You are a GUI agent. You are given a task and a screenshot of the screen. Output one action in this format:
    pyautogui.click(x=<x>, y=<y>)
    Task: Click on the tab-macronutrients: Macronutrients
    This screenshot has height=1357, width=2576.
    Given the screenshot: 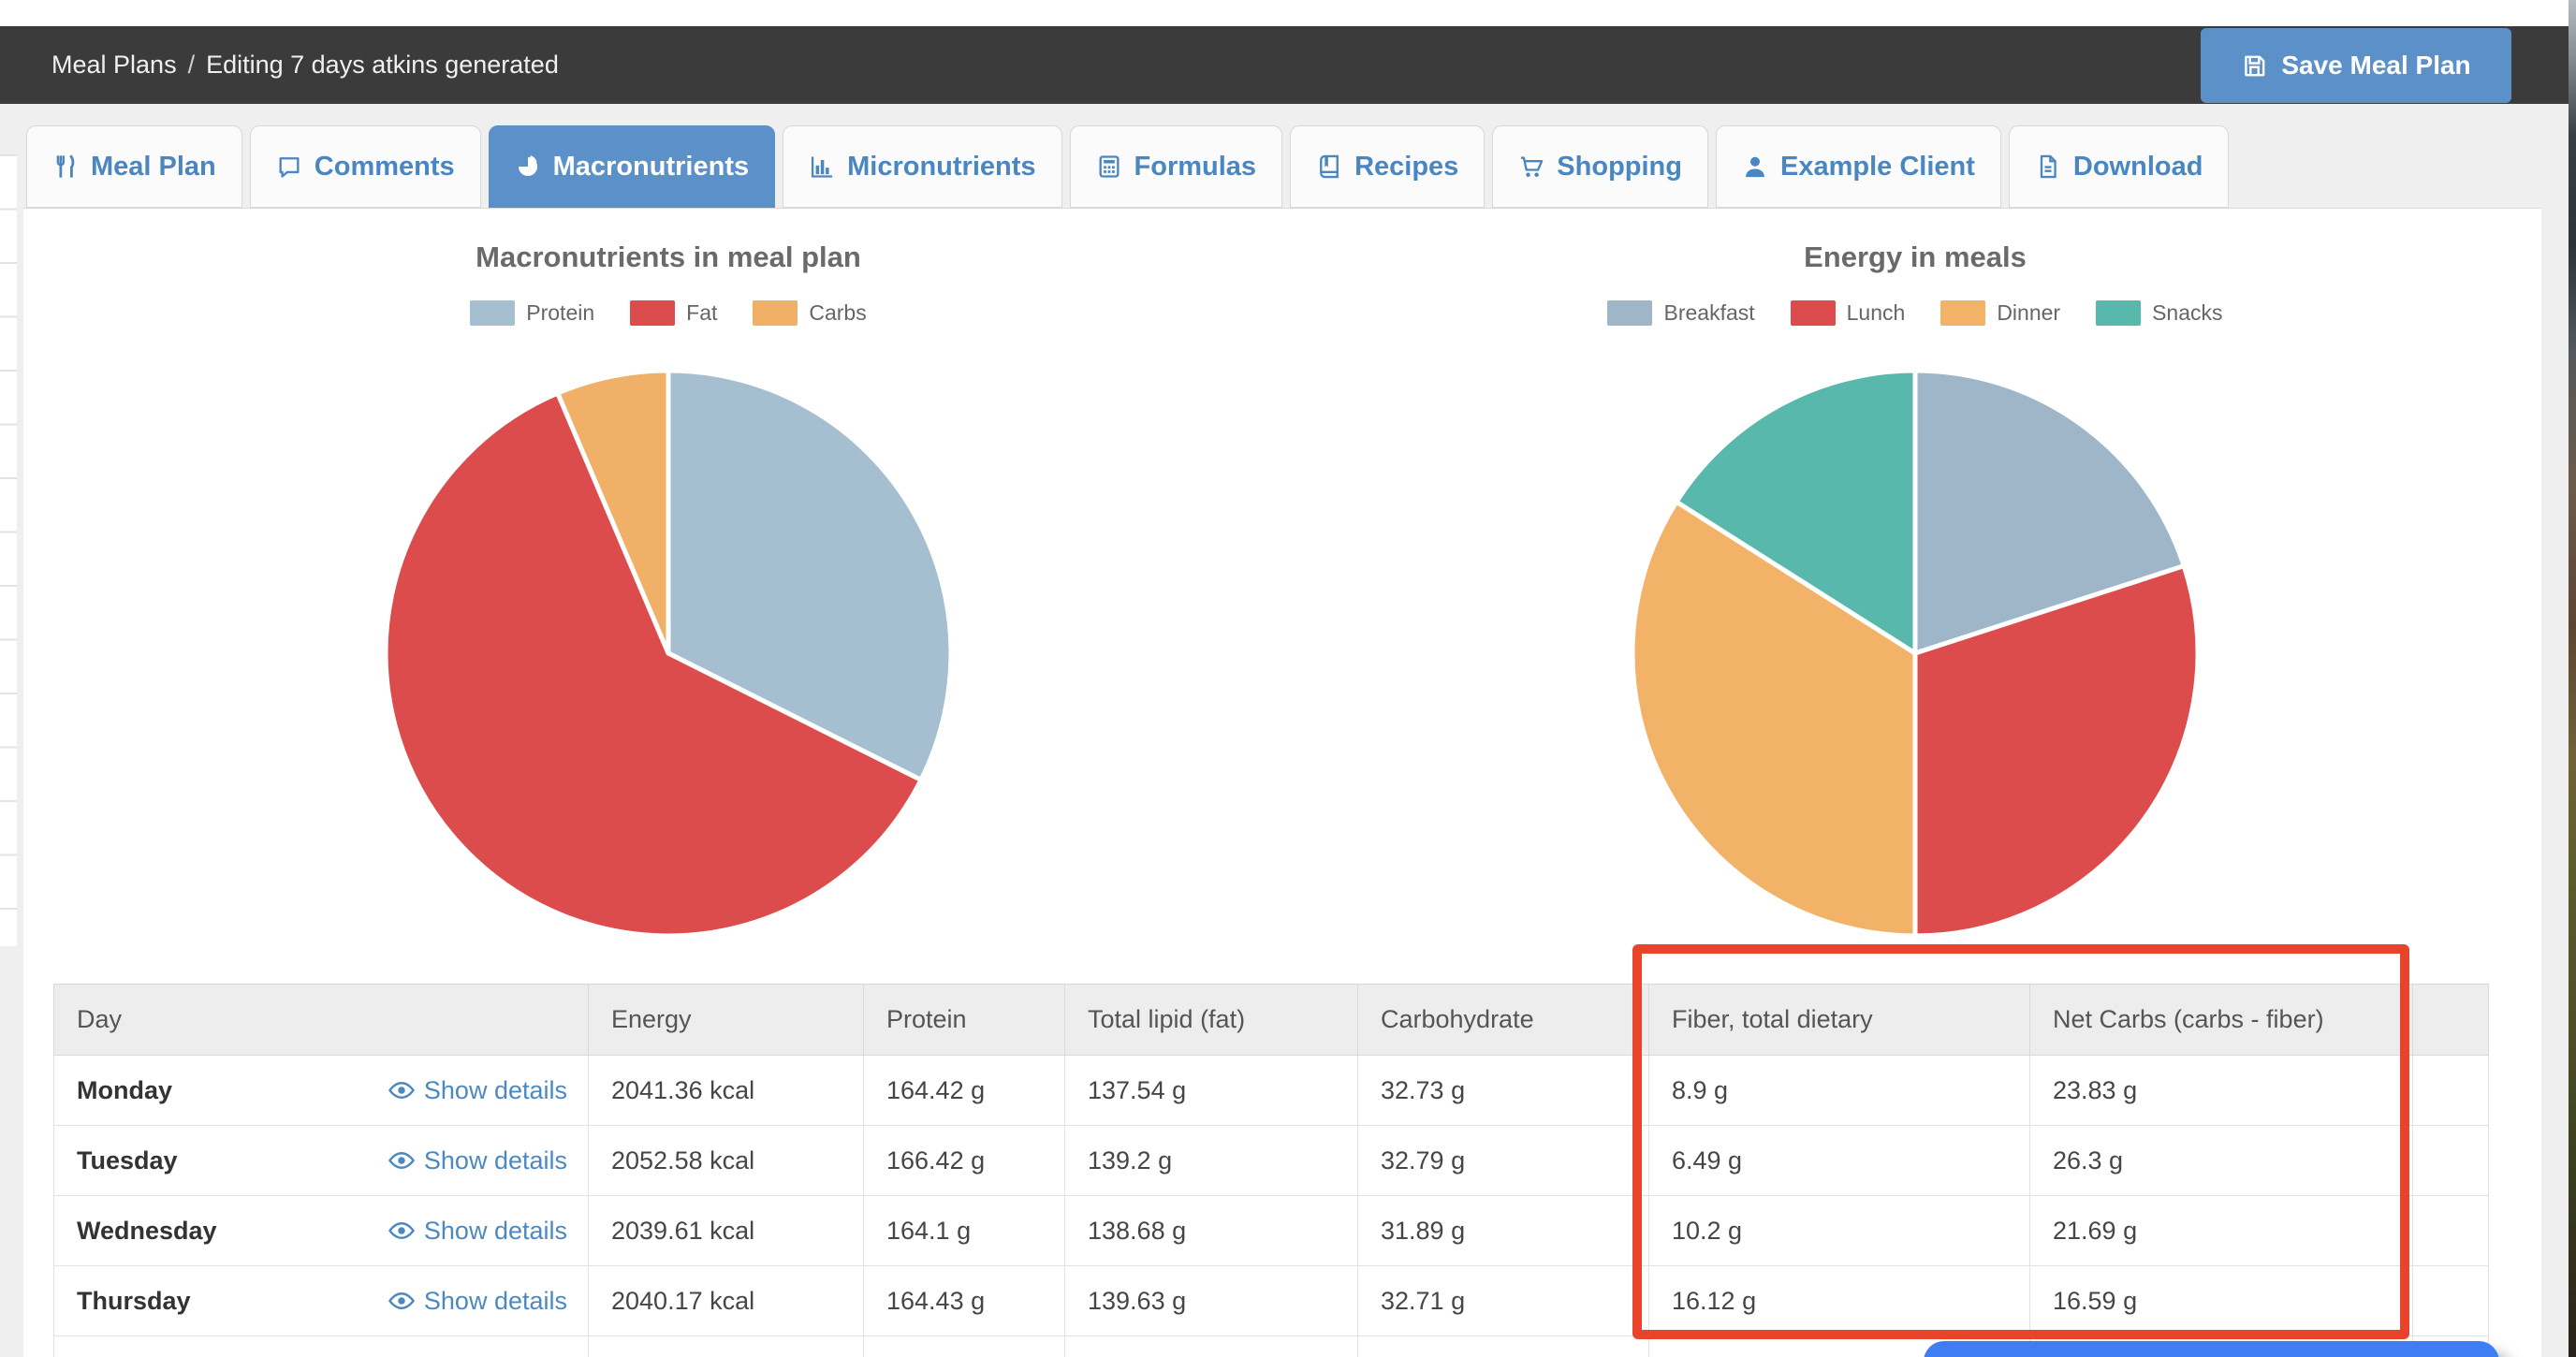 What is the action you would take?
    pyautogui.click(x=632, y=166)
    